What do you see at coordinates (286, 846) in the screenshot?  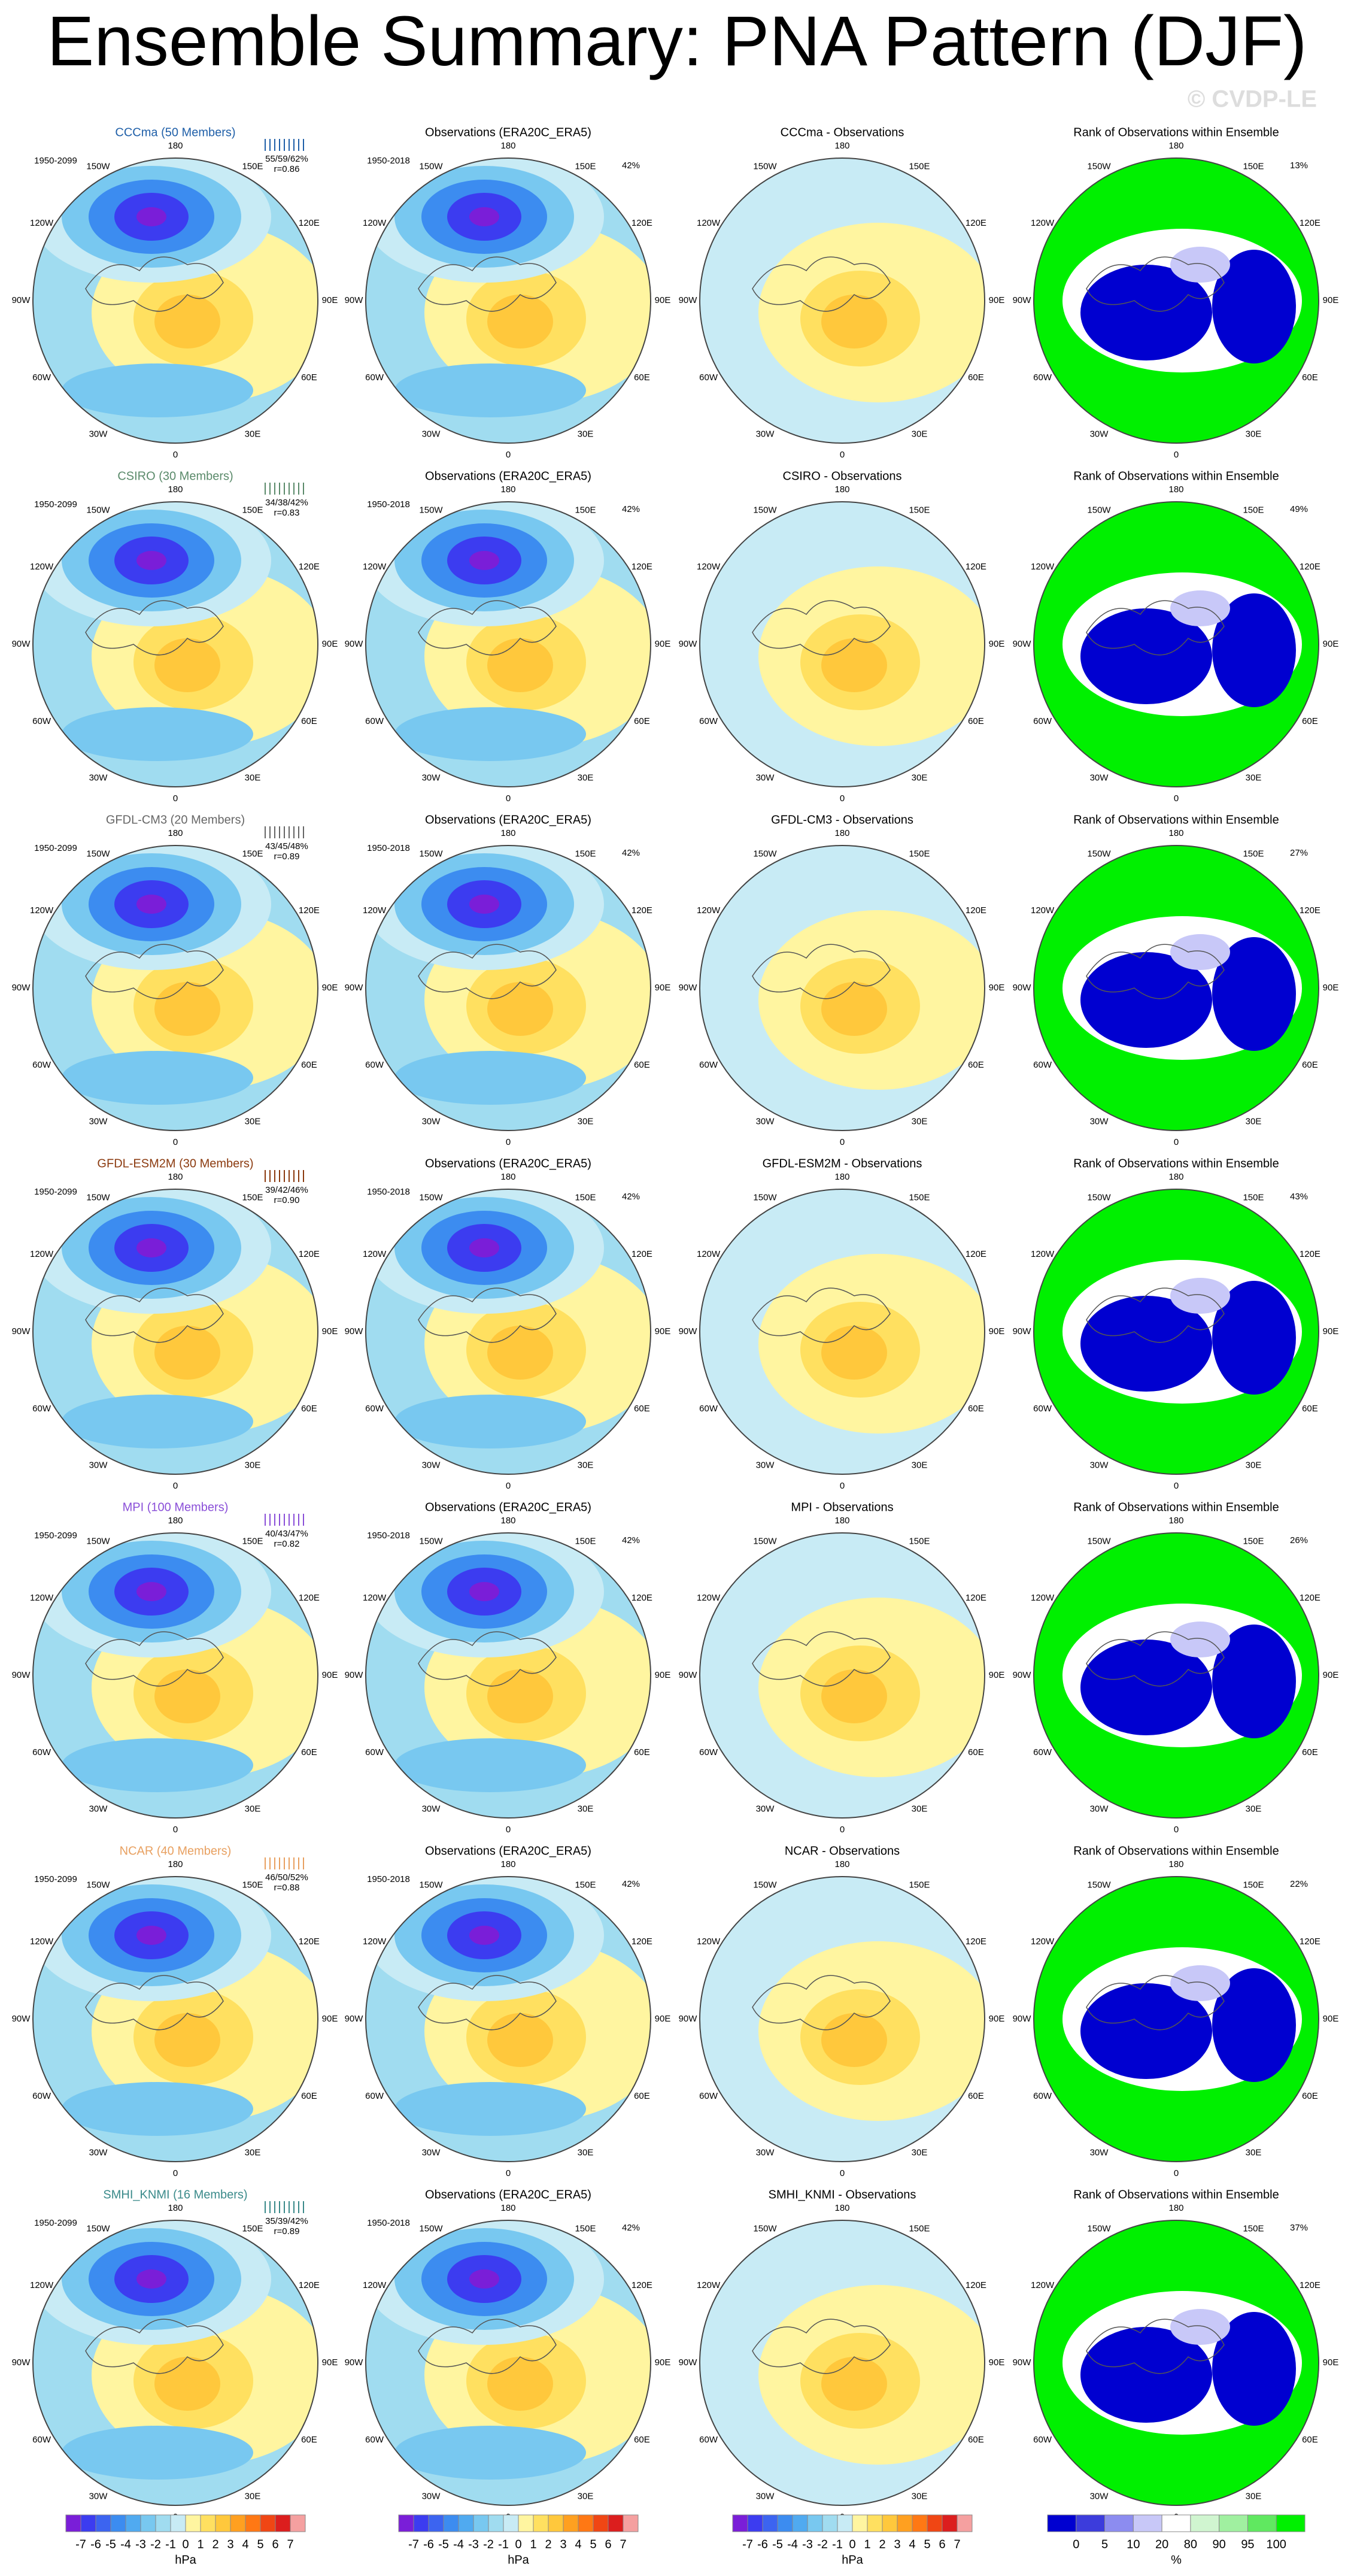 I see `pattern-stats: 43/45/48%` at bounding box center [286, 846].